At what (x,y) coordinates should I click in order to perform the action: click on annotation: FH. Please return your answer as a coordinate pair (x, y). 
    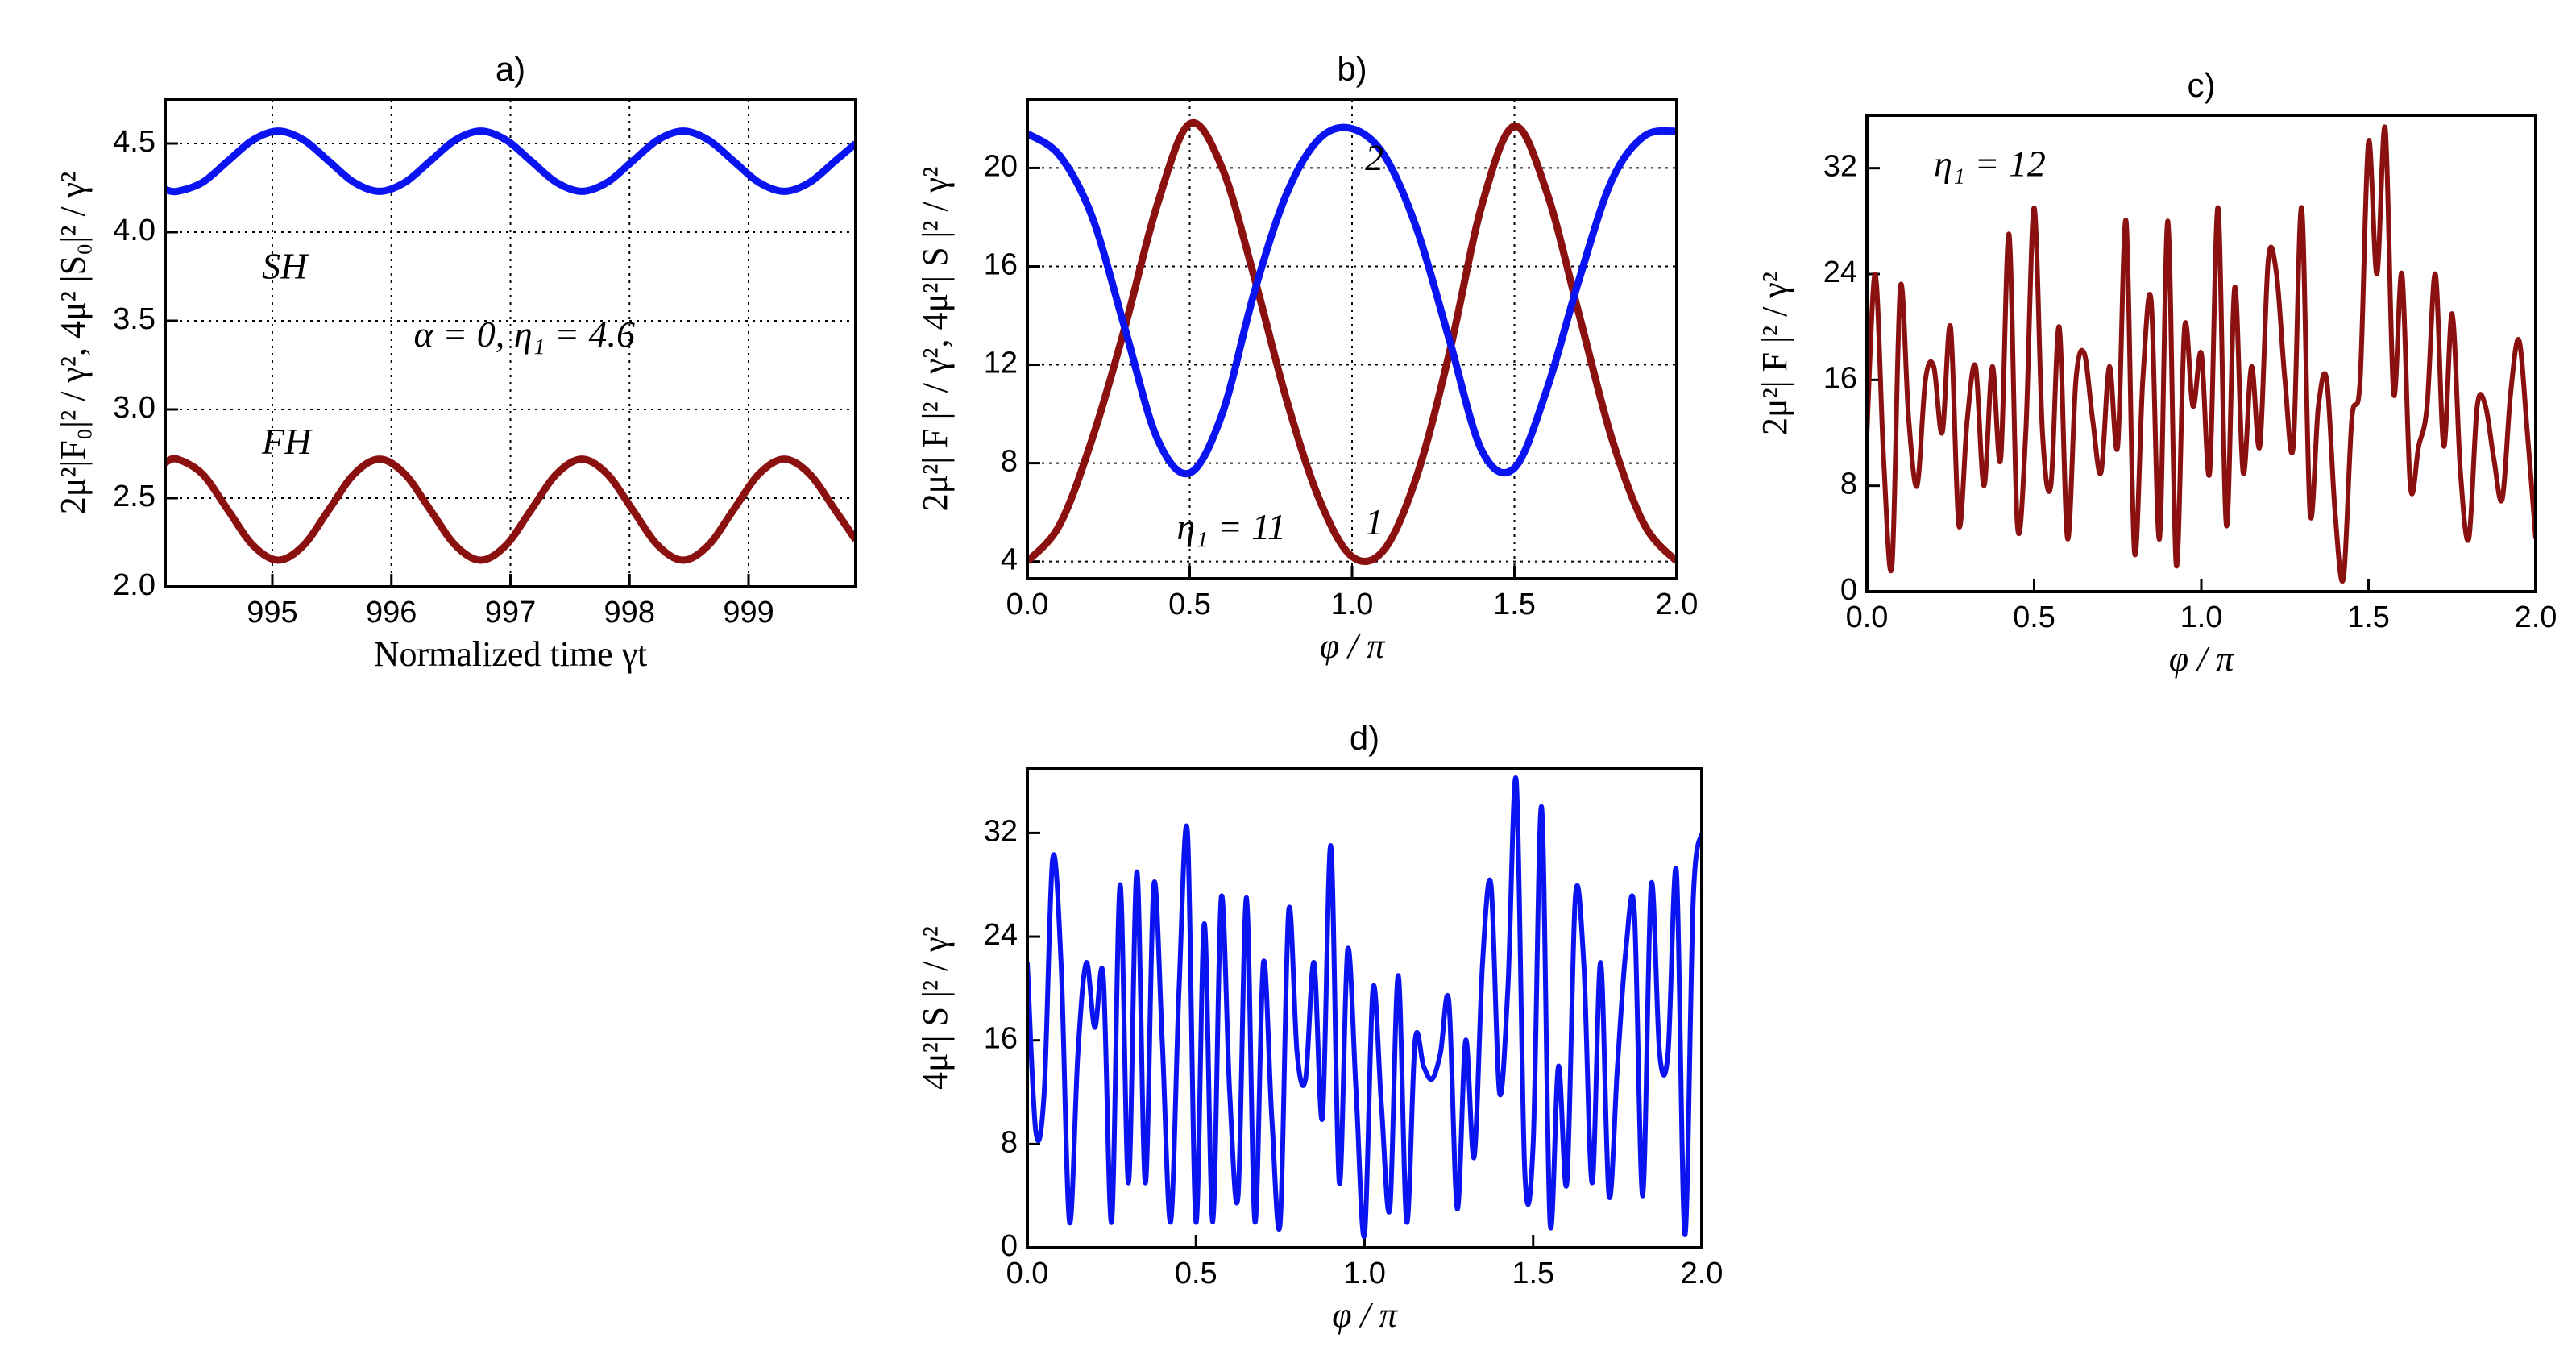
    Looking at the image, I should click on (287, 441).